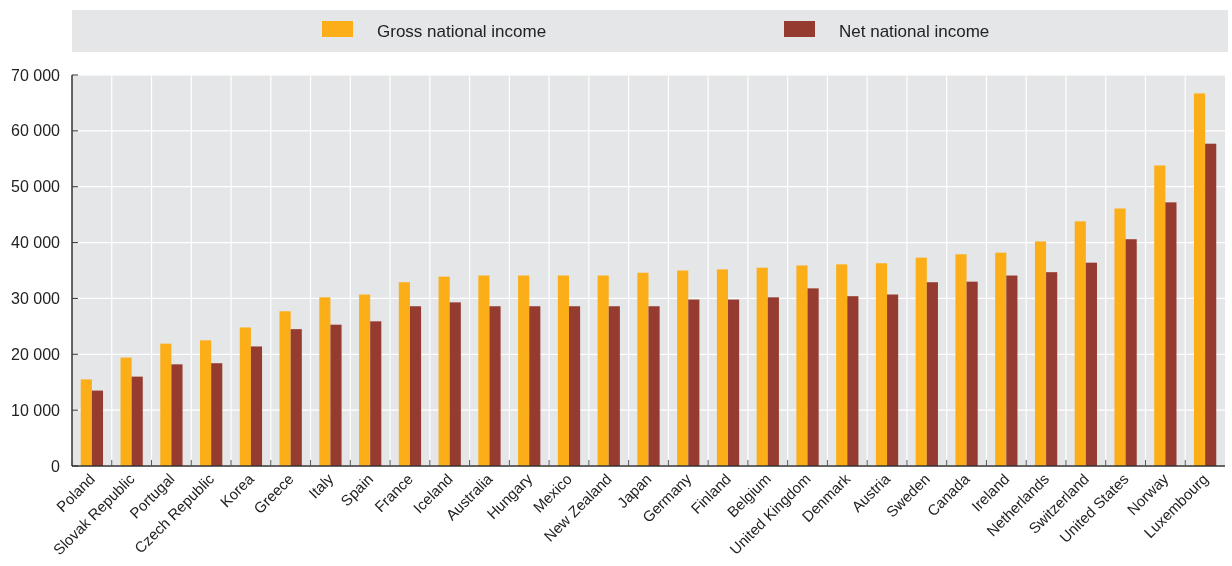  I want to click on y-tick-label: 40 000, so click(36, 243).